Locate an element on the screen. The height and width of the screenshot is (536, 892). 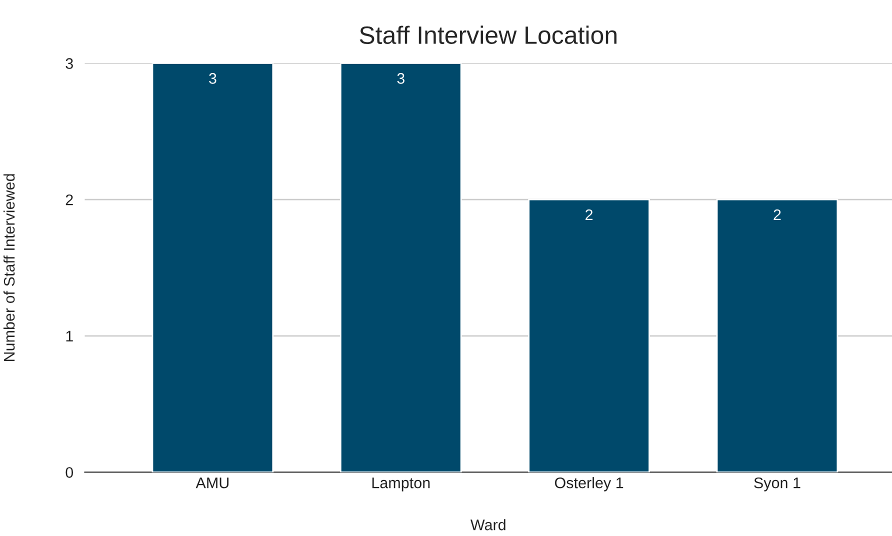
chart-title: Staff Interview Location is located at coordinates (488, 35).